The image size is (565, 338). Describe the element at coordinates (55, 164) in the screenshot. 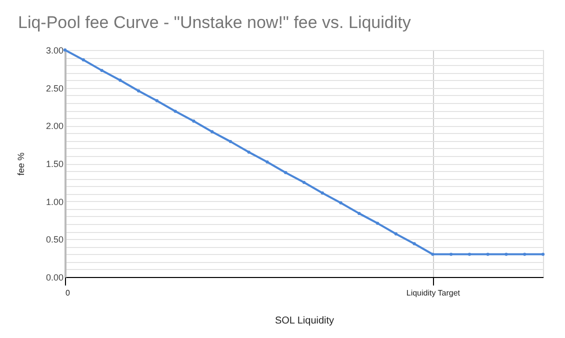

I see `y-tick-label: 1.50` at that location.